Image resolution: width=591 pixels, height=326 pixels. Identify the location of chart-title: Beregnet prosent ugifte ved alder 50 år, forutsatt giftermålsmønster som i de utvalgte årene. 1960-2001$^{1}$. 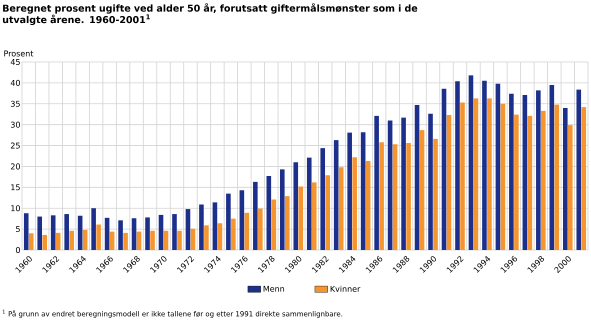
(210, 14).